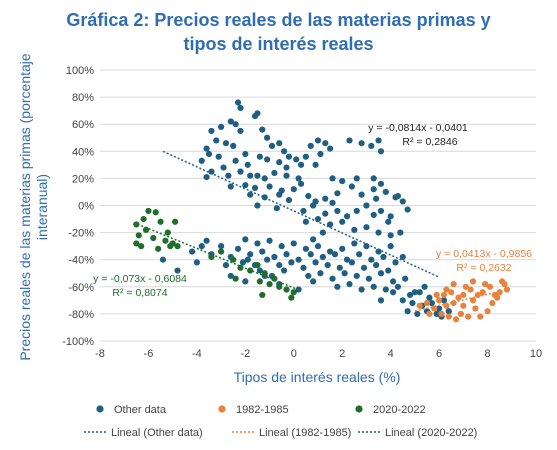  I want to click on x-tick-label: -8, so click(100, 354).